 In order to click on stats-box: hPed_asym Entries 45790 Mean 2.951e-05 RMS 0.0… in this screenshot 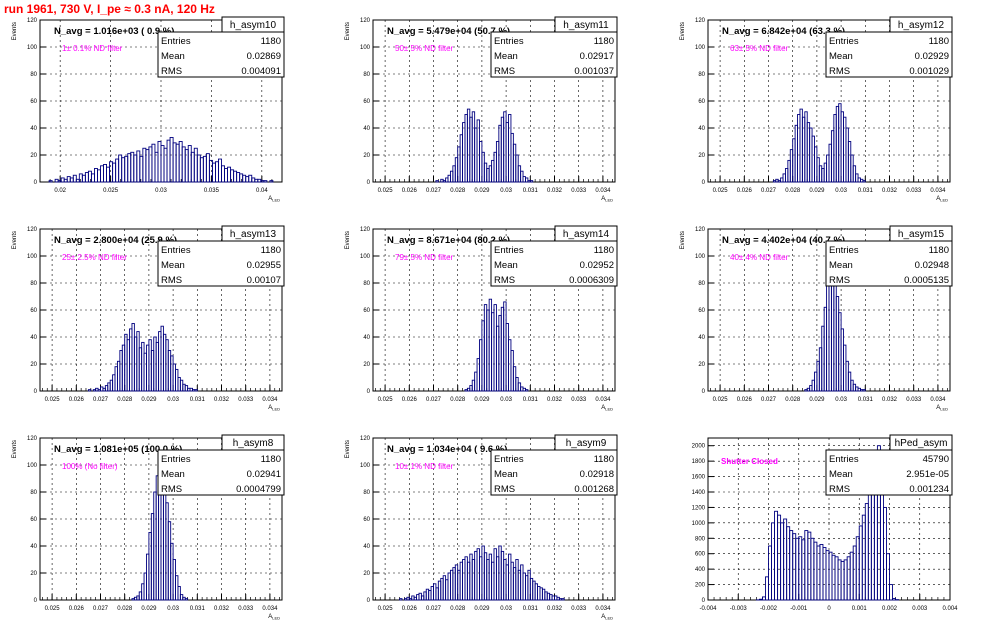, I will do `click(889, 465)`.